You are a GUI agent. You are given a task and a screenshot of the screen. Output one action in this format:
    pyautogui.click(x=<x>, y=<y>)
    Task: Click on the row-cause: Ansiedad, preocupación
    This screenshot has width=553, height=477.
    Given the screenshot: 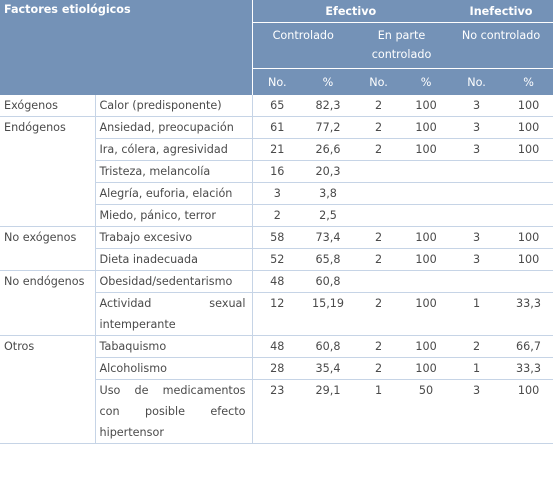 What is the action you would take?
    pyautogui.click(x=173, y=127)
    